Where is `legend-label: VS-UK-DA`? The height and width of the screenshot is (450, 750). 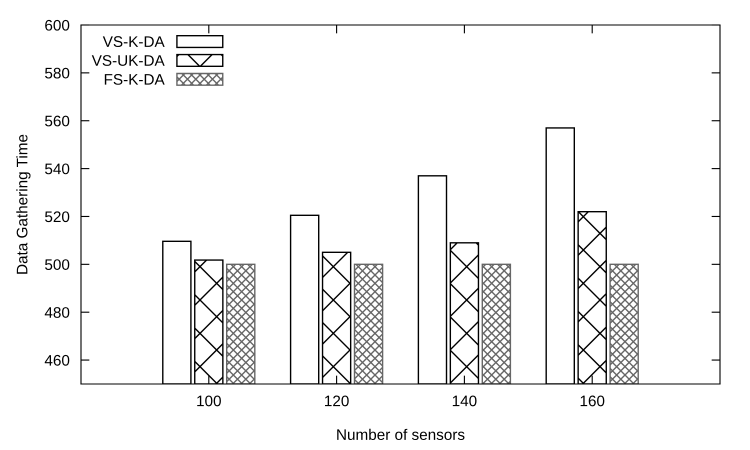 legend-label: VS-UK-DA is located at coordinates (128, 60).